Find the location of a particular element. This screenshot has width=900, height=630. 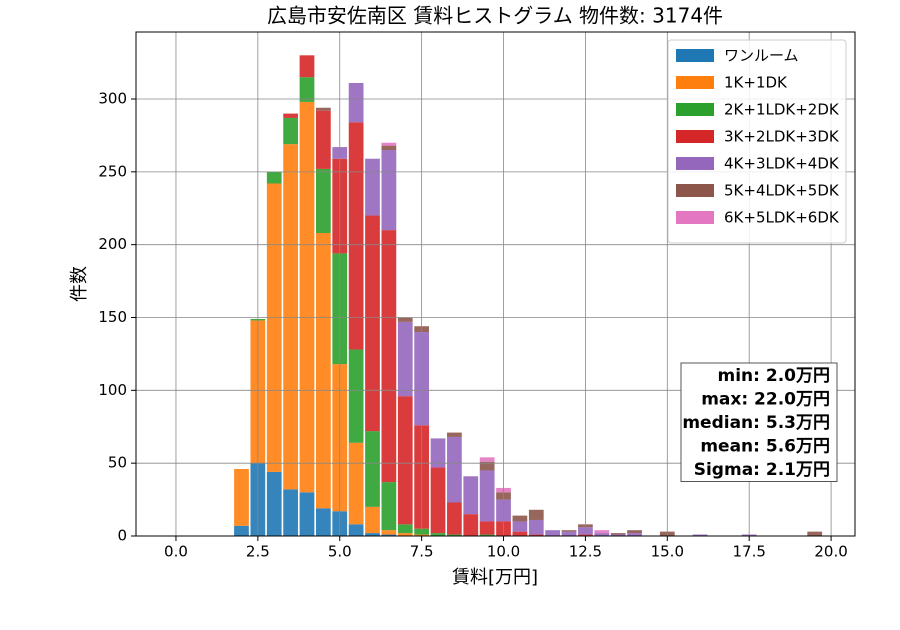

x-tick-label: 10.0 is located at coordinates (503, 552).